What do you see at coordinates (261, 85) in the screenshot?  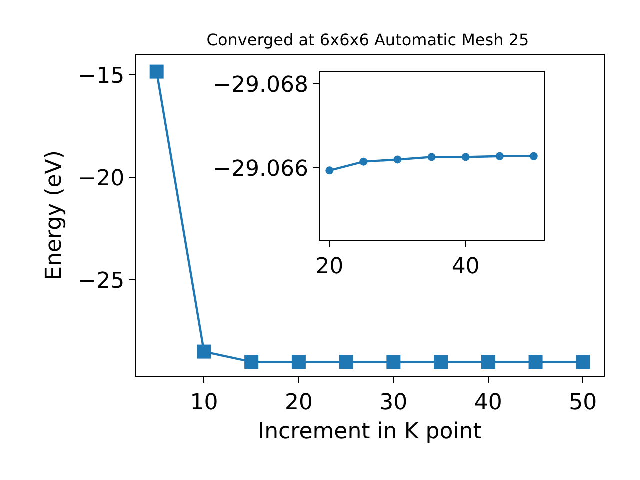 I see `y-tick-label: −29.068` at bounding box center [261, 85].